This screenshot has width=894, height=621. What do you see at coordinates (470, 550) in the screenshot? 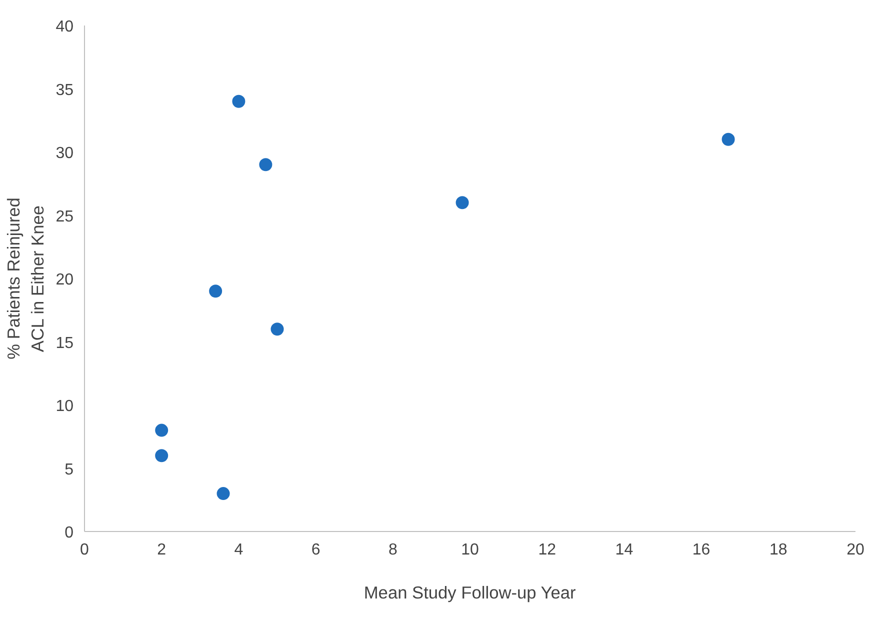
I see `x-tick-label: 10` at bounding box center [470, 550].